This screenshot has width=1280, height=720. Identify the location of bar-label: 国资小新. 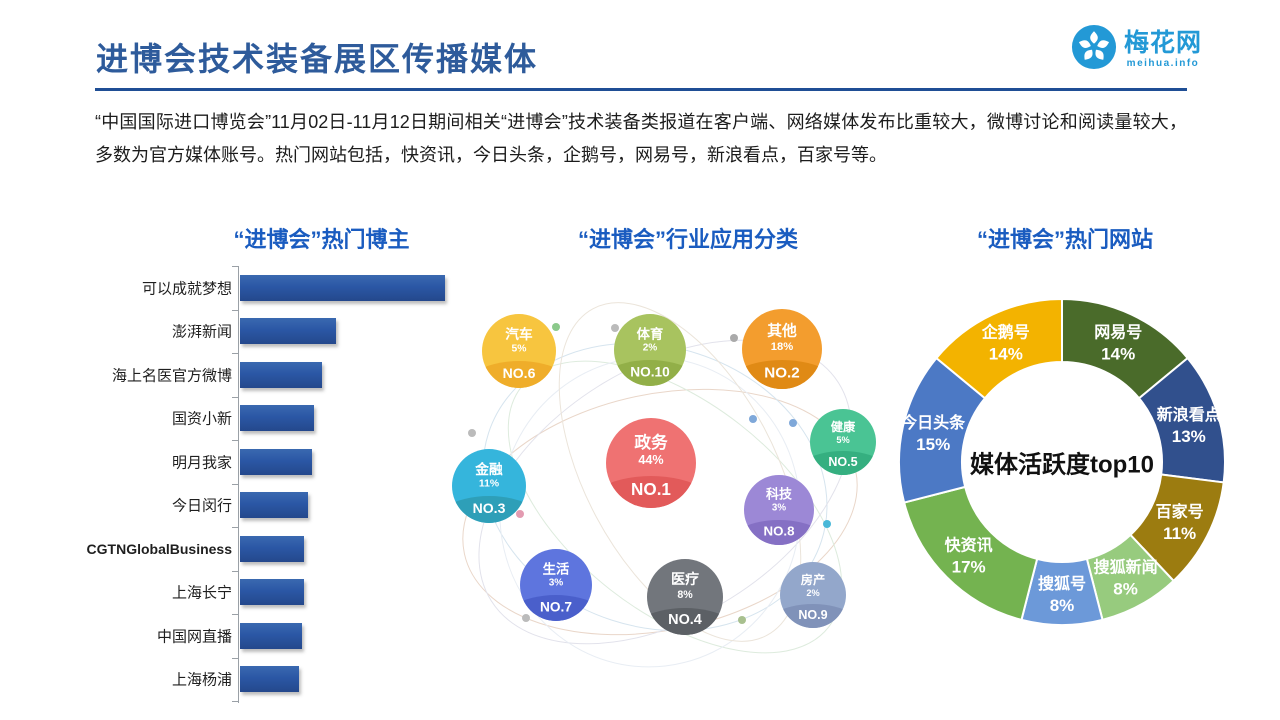
(201, 419).